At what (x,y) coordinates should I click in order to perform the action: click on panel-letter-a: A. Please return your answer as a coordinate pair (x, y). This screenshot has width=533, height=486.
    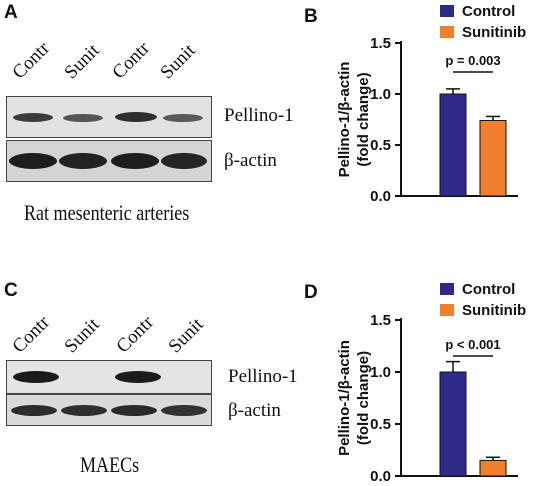
    Looking at the image, I should click on (11, 12).